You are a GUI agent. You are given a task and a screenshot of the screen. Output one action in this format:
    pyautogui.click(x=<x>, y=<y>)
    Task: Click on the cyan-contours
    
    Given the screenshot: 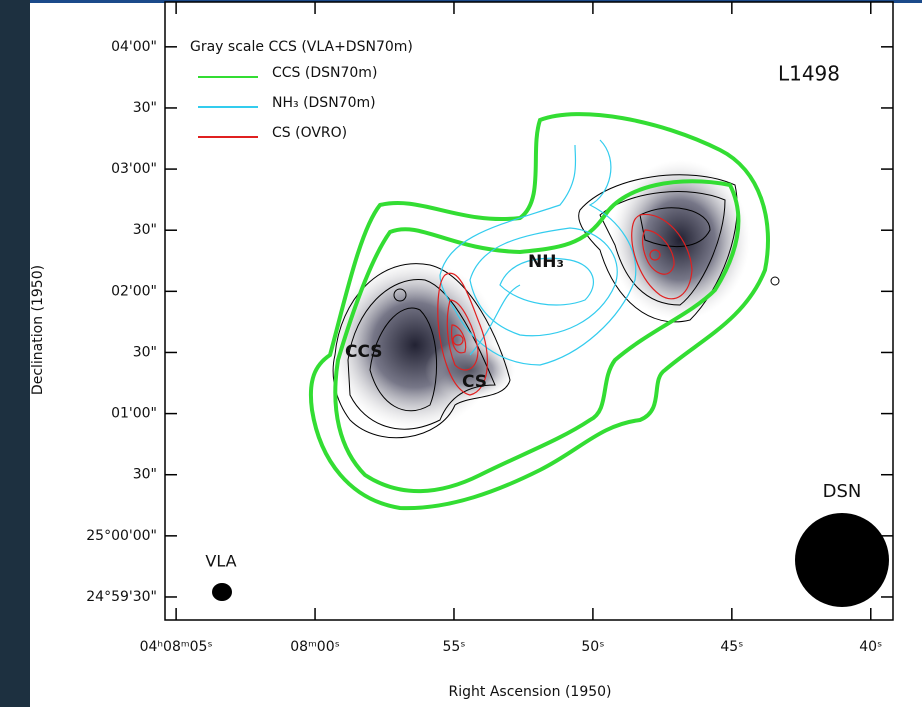 What is the action you would take?
    pyautogui.click(x=538, y=252)
    